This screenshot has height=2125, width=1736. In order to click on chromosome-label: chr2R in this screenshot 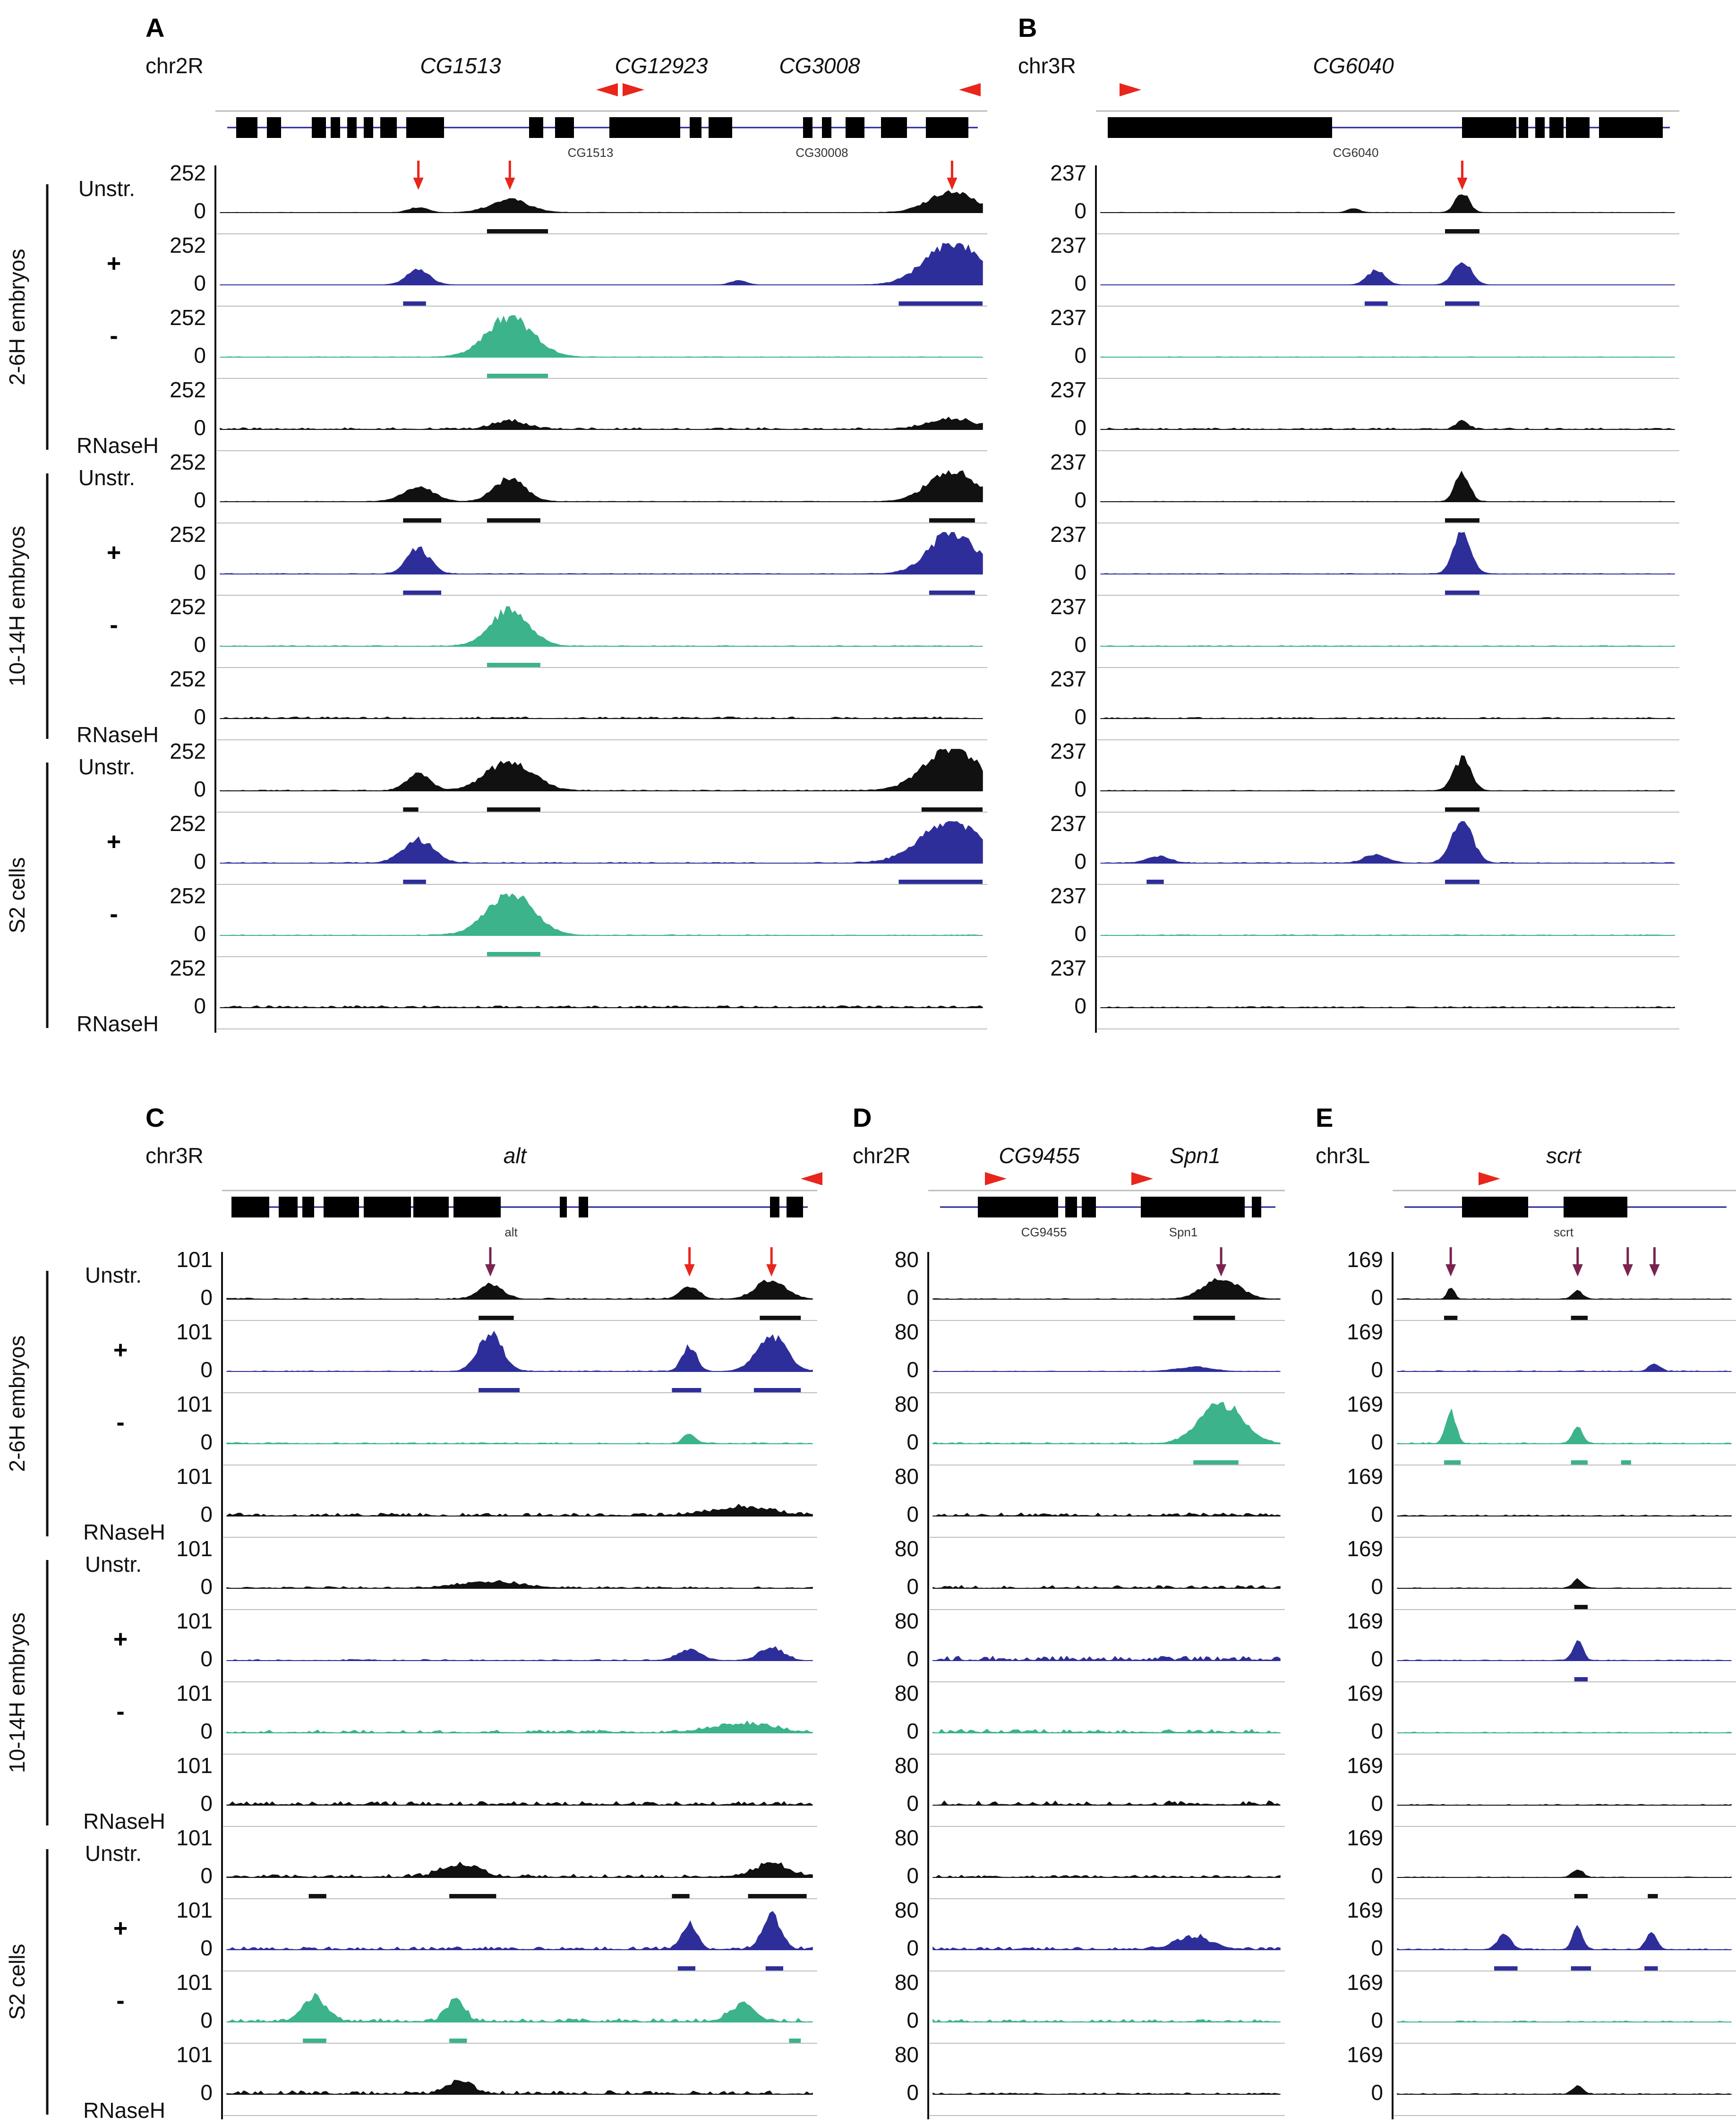, I will do `click(882, 1155)`.